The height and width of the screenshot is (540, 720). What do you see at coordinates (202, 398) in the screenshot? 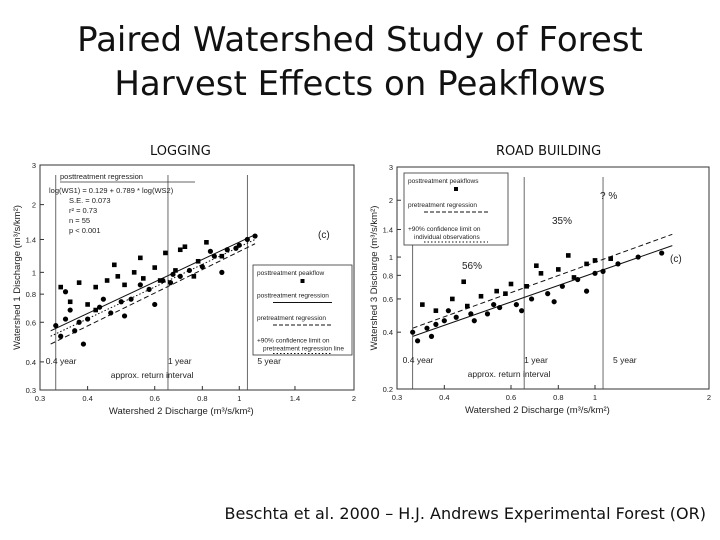
I see `p1-x-tick-label-3: 0.8` at bounding box center [202, 398].